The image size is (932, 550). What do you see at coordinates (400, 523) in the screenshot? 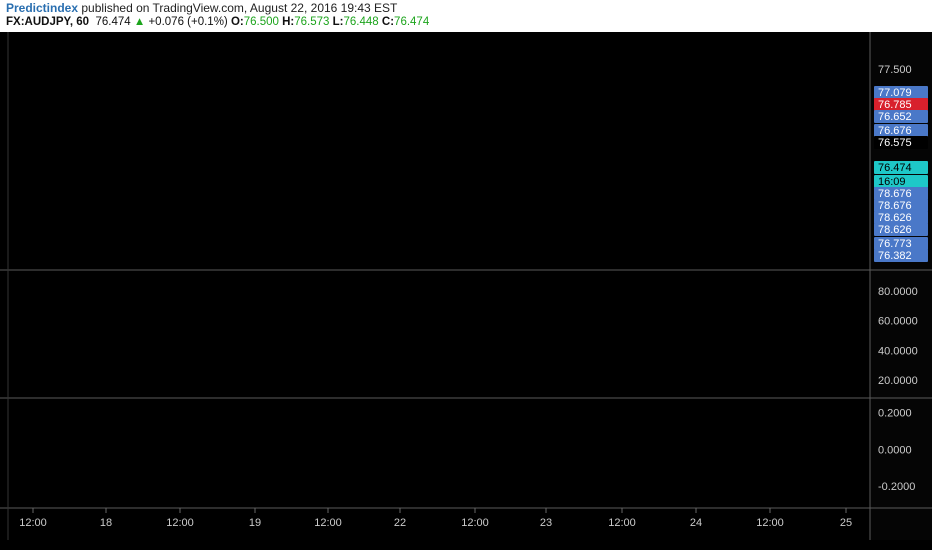
I see `time-axis-label: 22` at bounding box center [400, 523].